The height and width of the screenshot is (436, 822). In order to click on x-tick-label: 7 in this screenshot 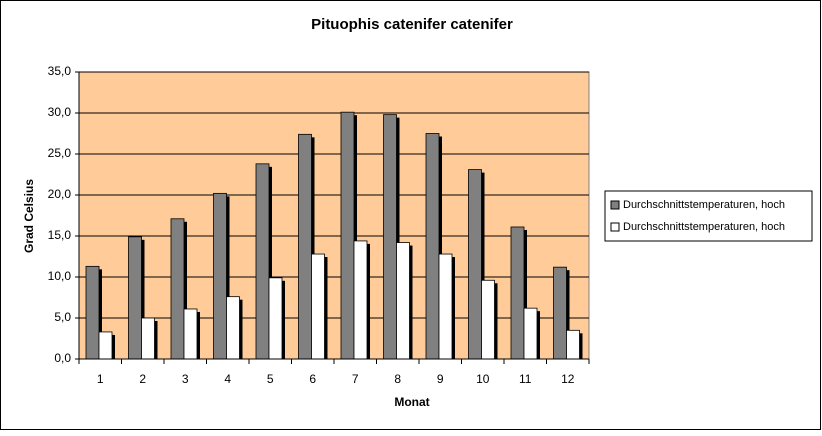, I will do `click(355, 379)`.